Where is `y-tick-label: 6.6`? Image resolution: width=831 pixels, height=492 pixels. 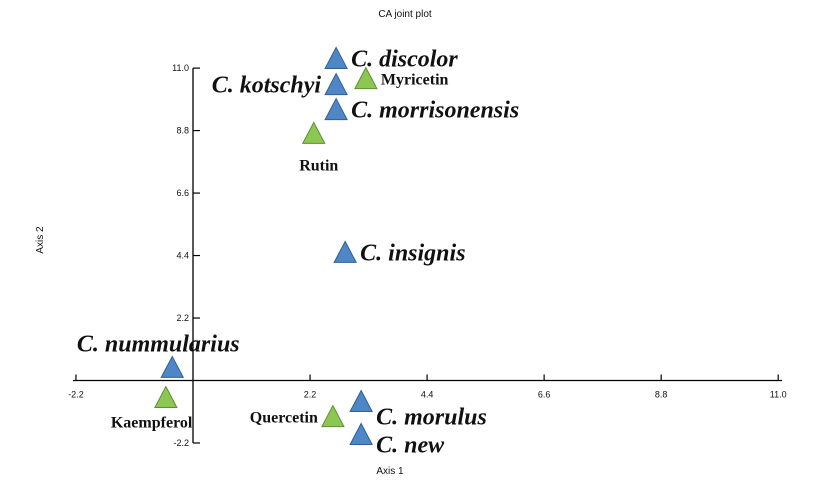
y-tick-label: 6.6 is located at coordinates (182, 193).